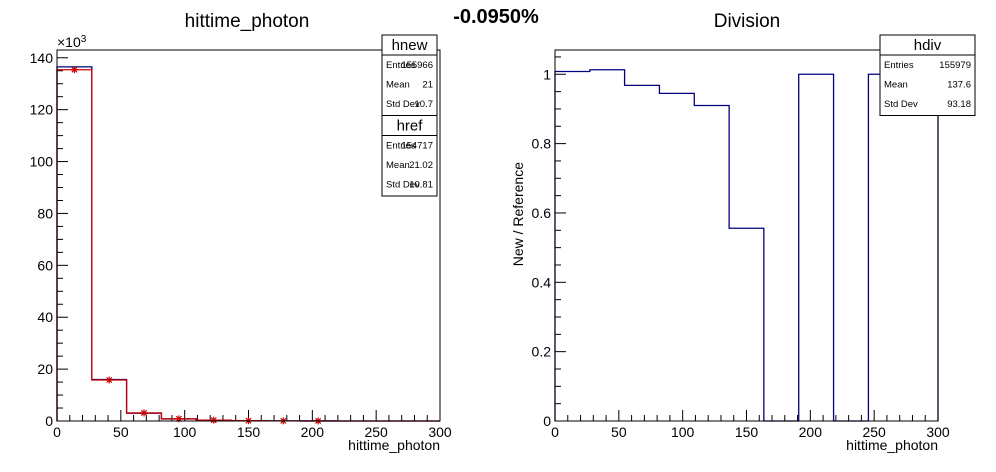 The width and height of the screenshot is (996, 472). What do you see at coordinates (928, 45) in the screenshot?
I see `stats-box-title: hdiv` at bounding box center [928, 45].